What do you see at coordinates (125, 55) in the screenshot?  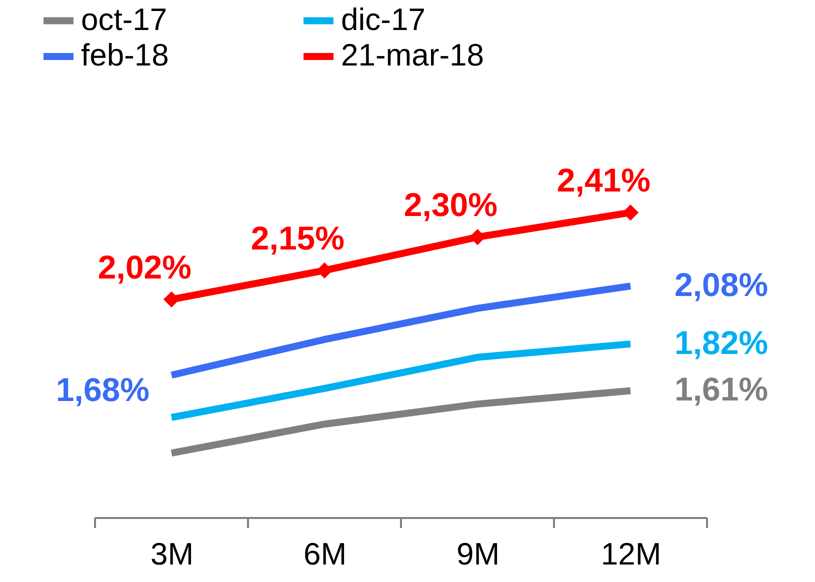 I see `legend-label: feb-18` at bounding box center [125, 55].